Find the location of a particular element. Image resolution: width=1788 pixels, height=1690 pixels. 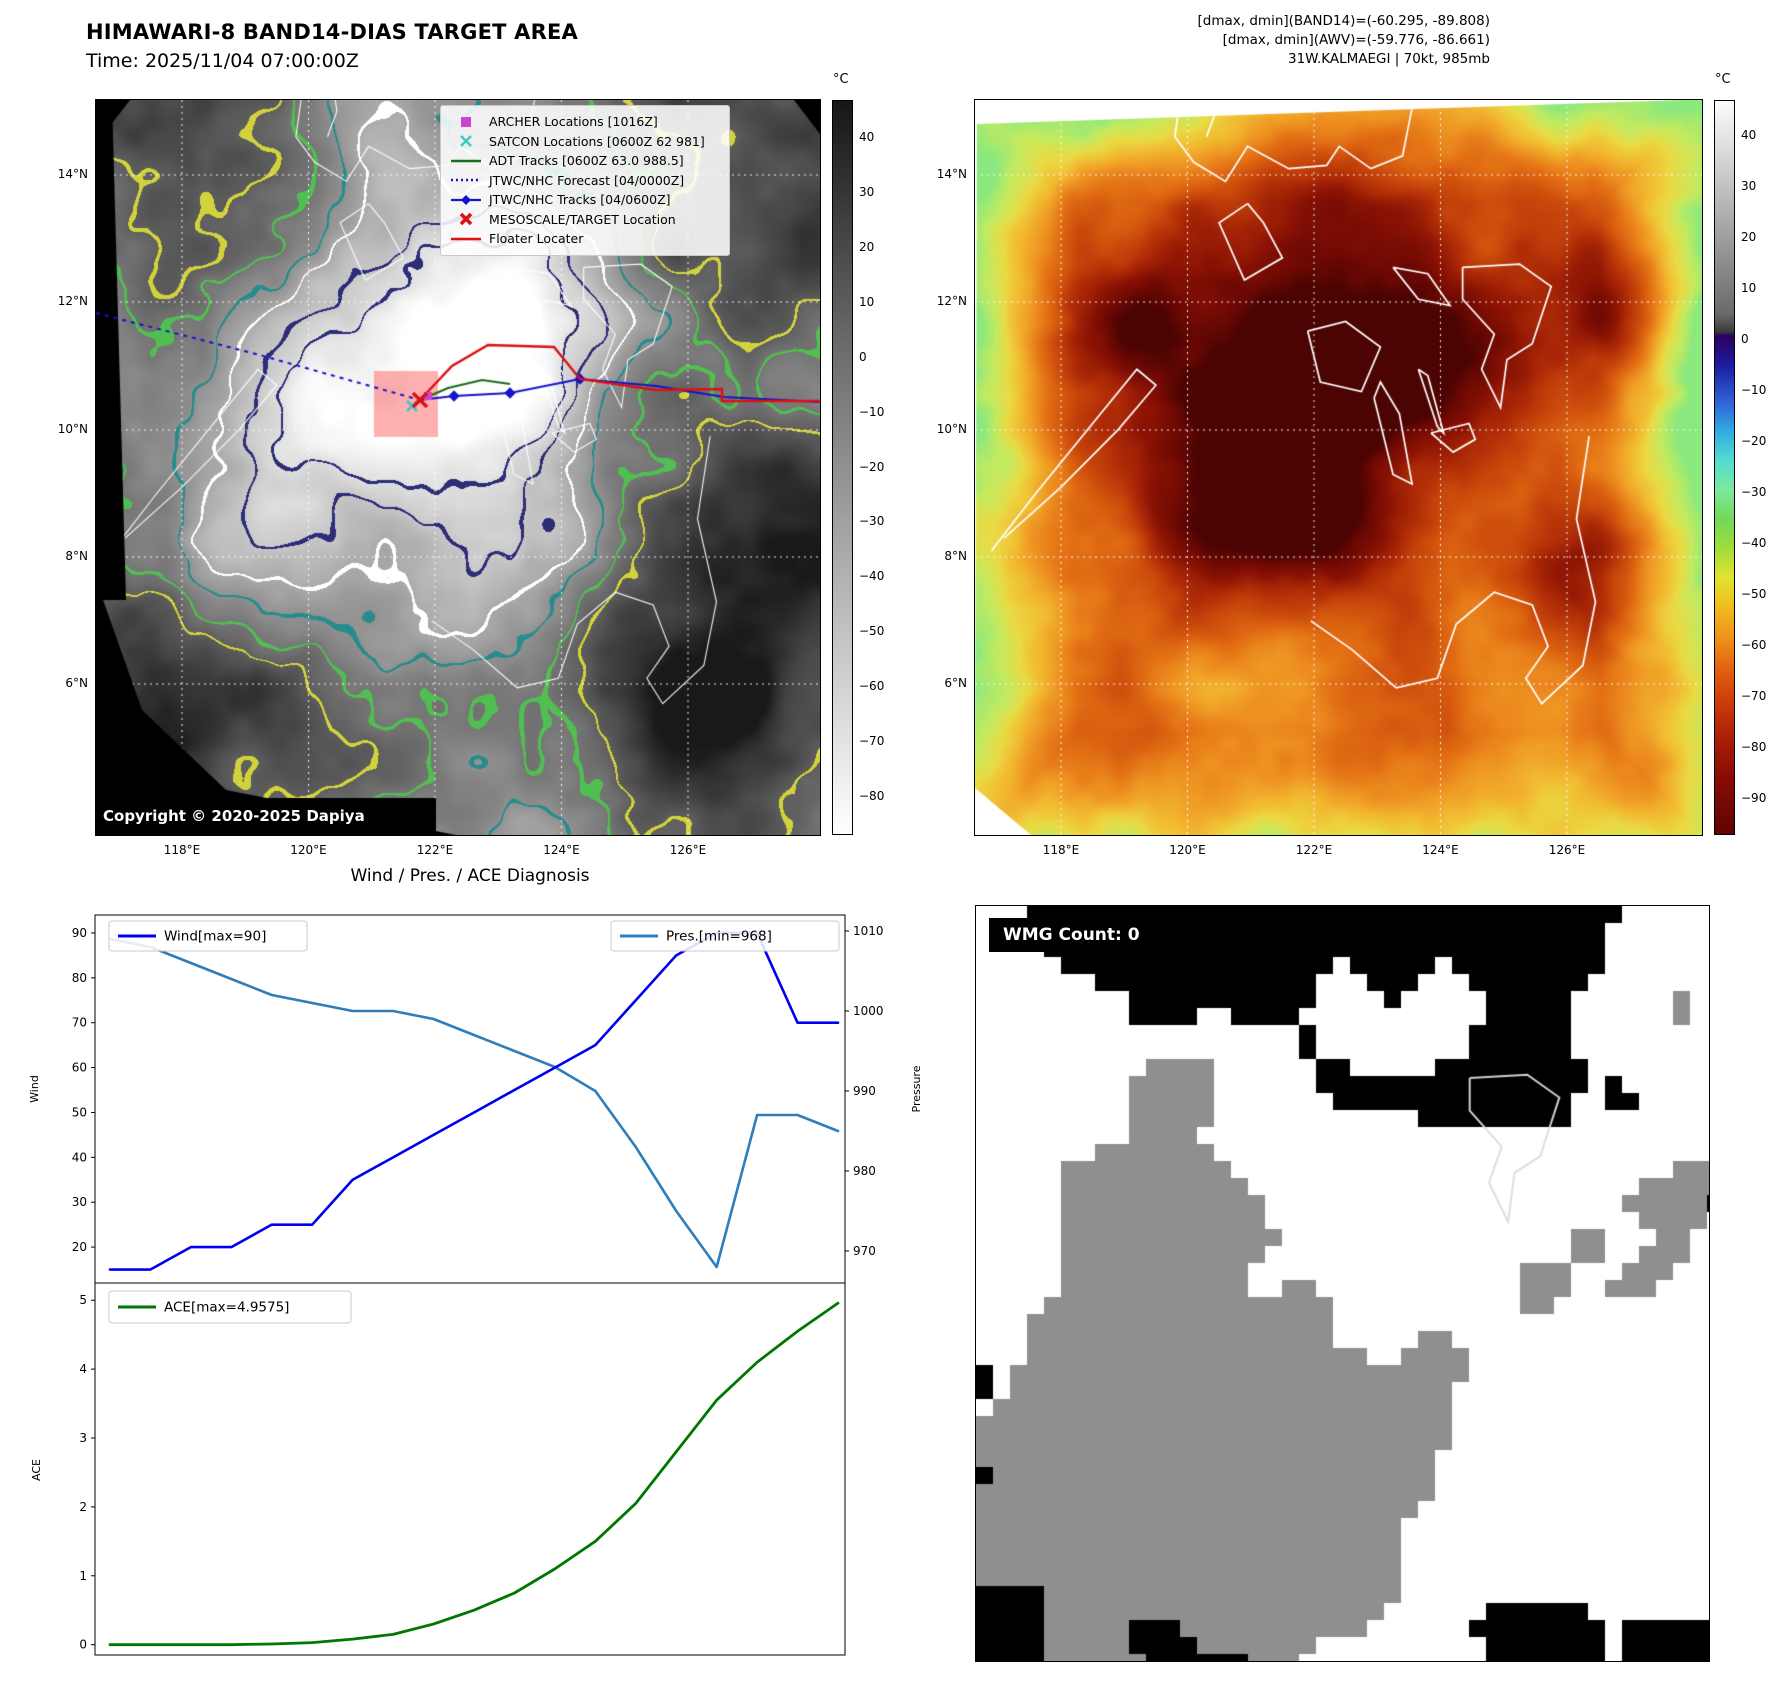

legend-item-label: SATCON Locations [0600Z 62 981] is located at coordinates (597, 141).